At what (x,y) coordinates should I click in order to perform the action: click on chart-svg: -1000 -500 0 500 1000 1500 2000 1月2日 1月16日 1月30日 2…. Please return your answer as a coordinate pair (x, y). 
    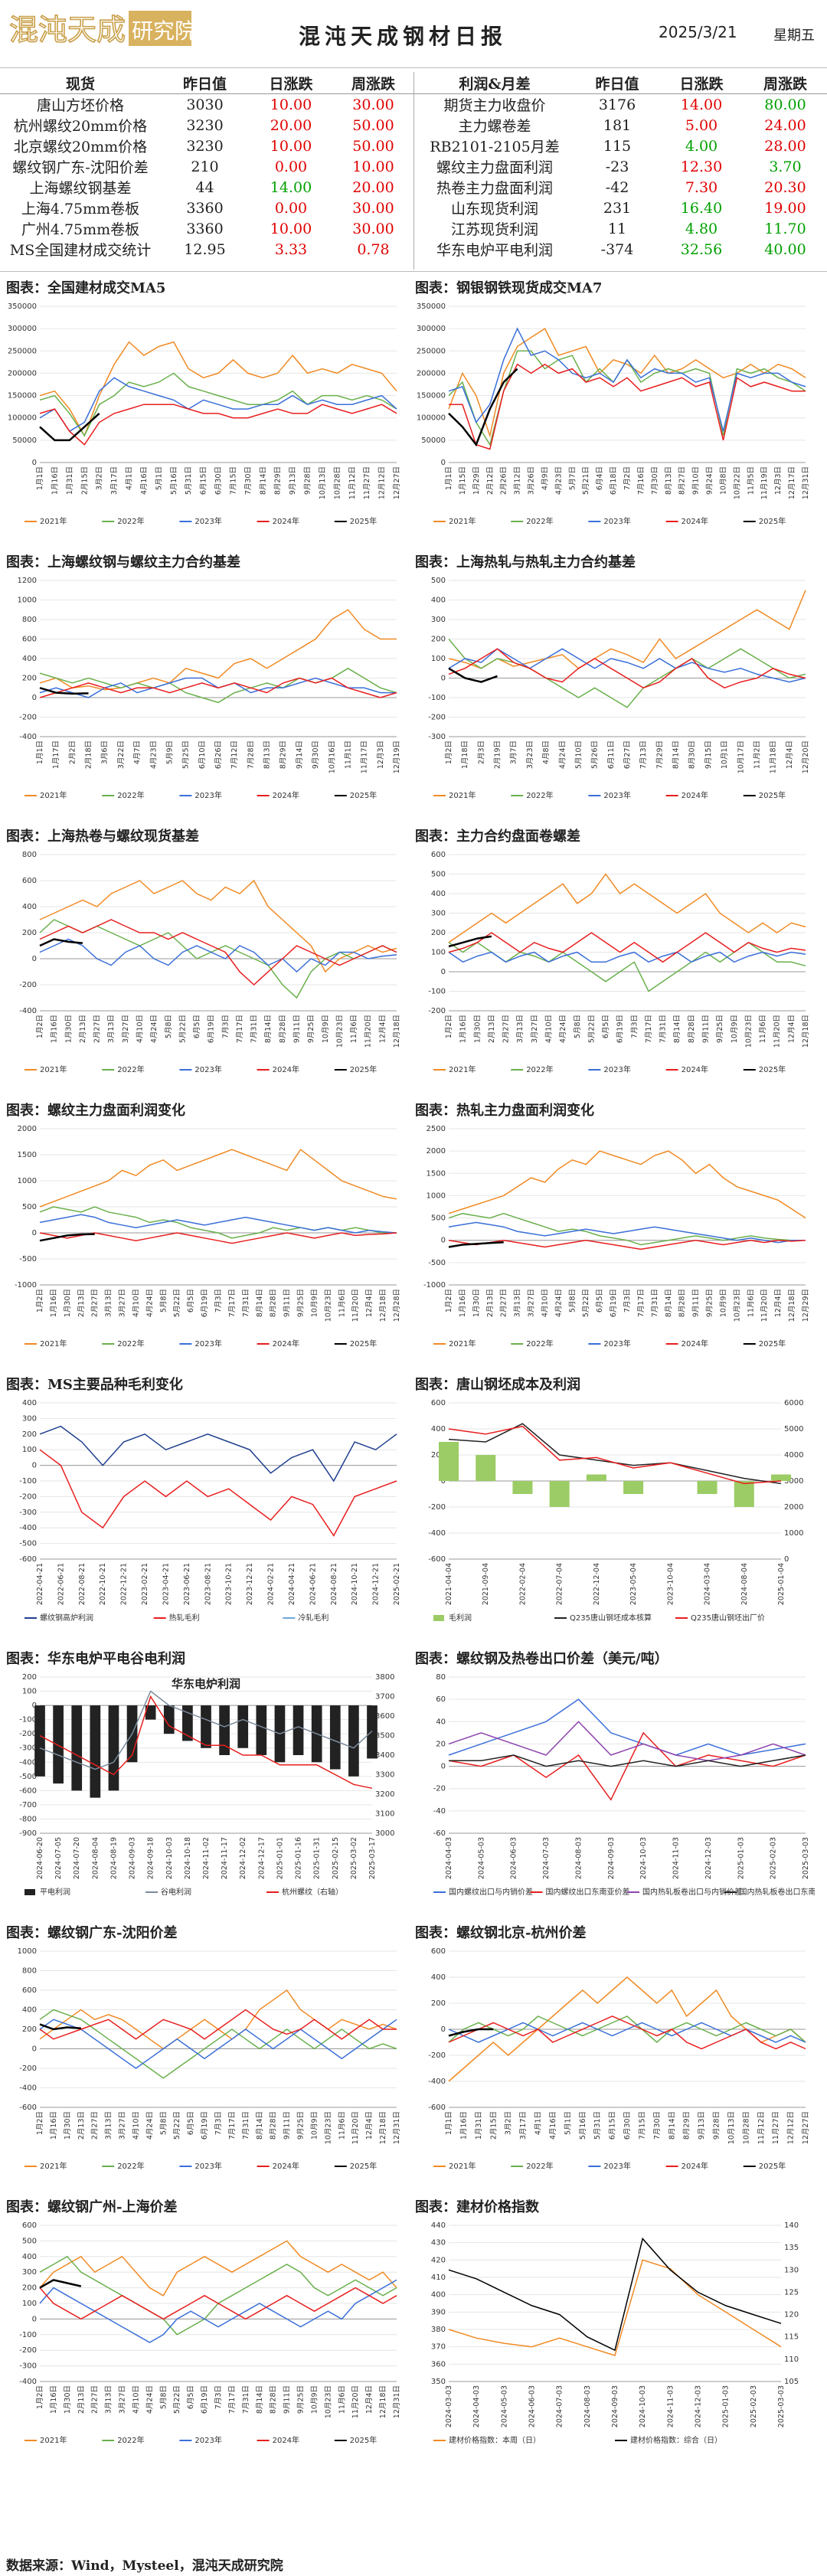
    Looking at the image, I should click on (208, 1236).